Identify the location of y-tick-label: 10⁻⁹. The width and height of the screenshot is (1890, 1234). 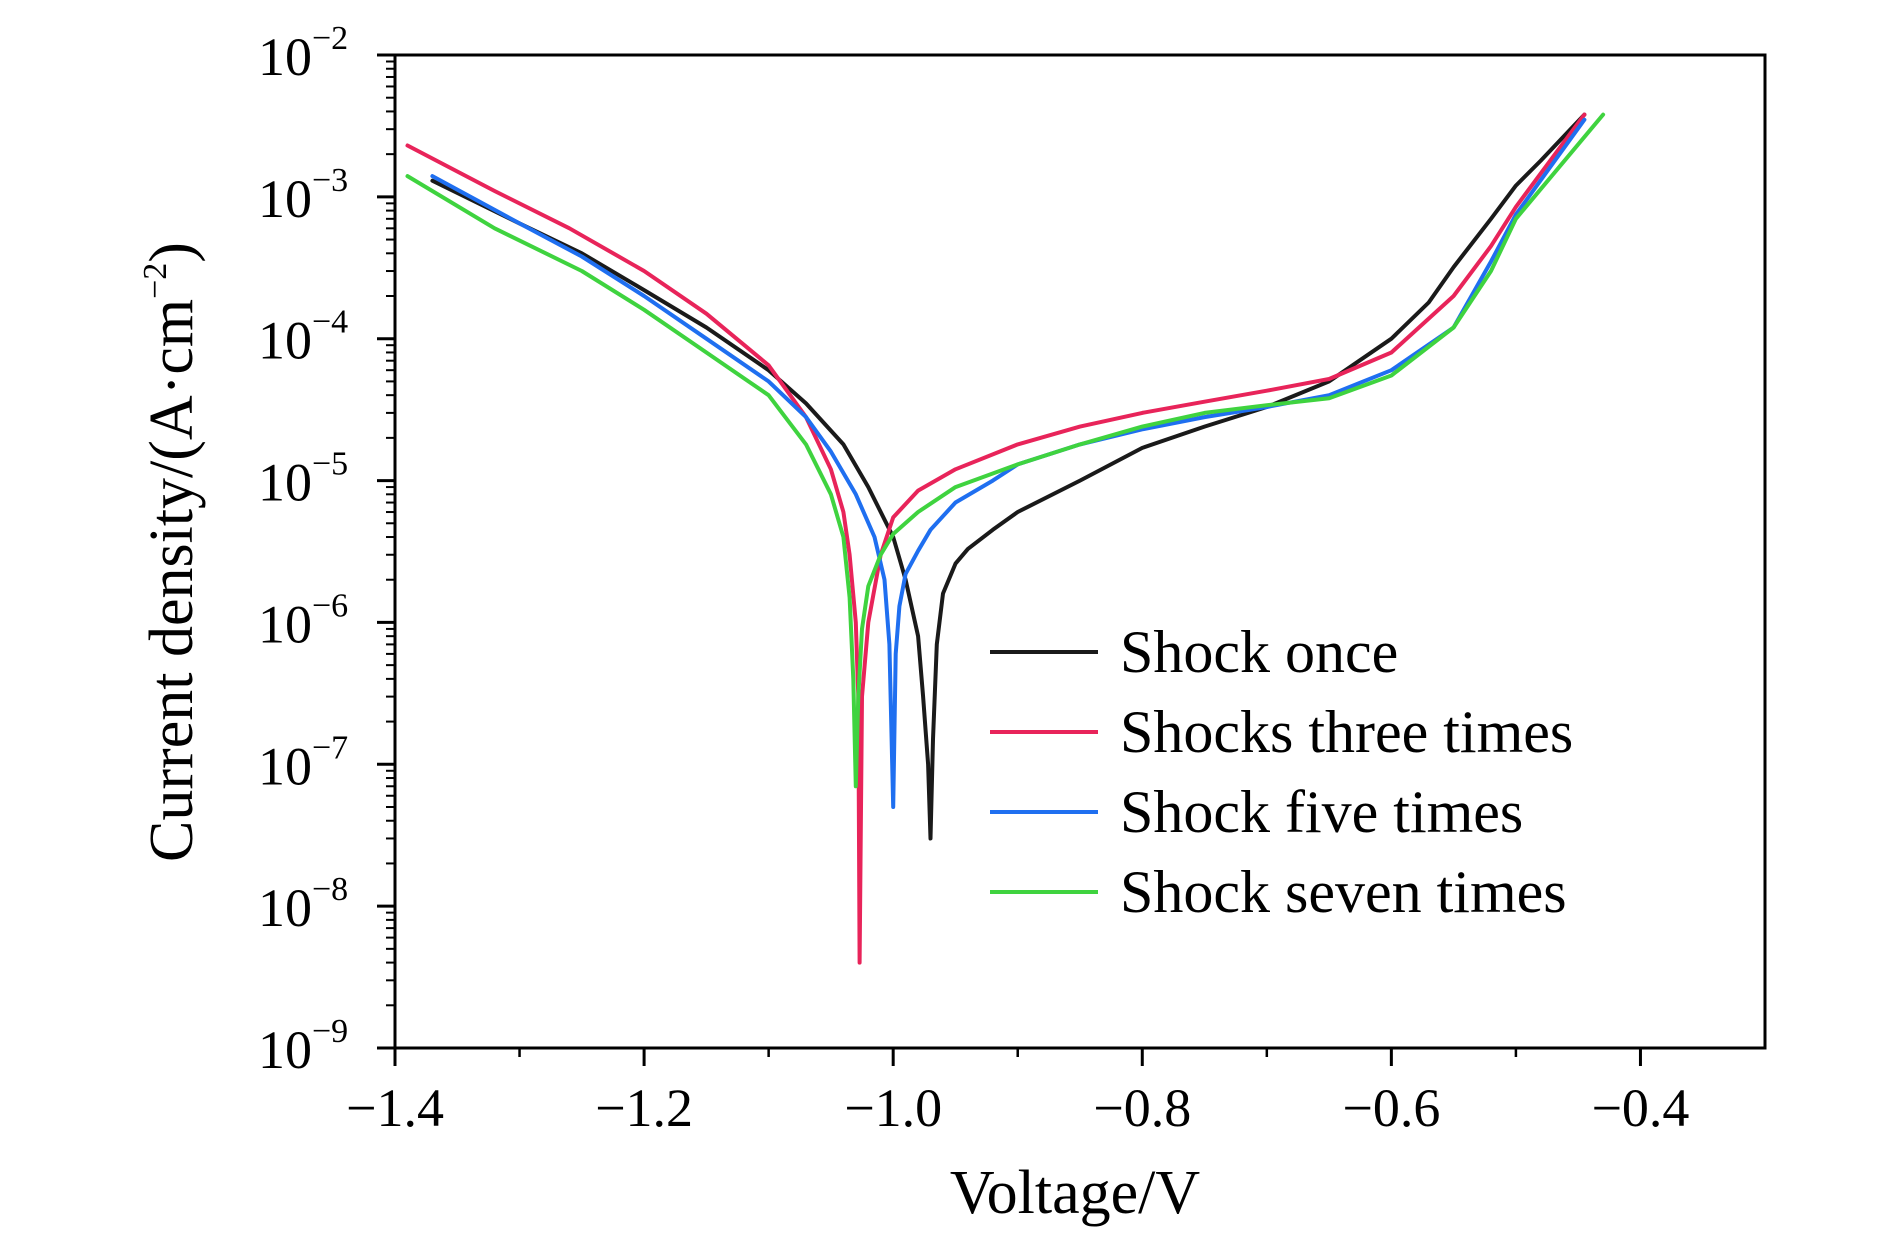
(303, 1046).